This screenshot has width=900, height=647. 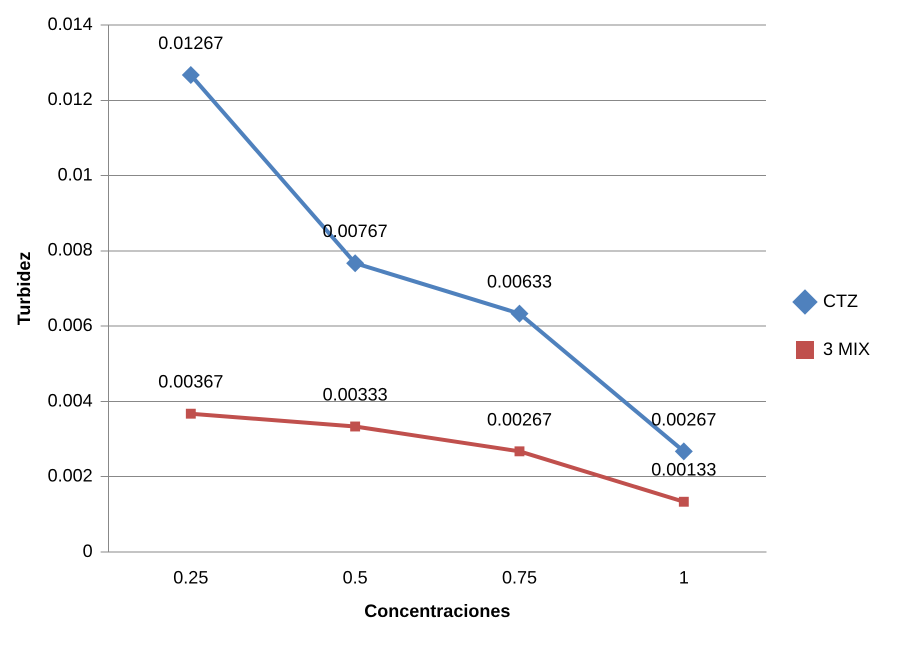 What do you see at coordinates (355, 394) in the screenshot?
I see `data-label: 0.00333` at bounding box center [355, 394].